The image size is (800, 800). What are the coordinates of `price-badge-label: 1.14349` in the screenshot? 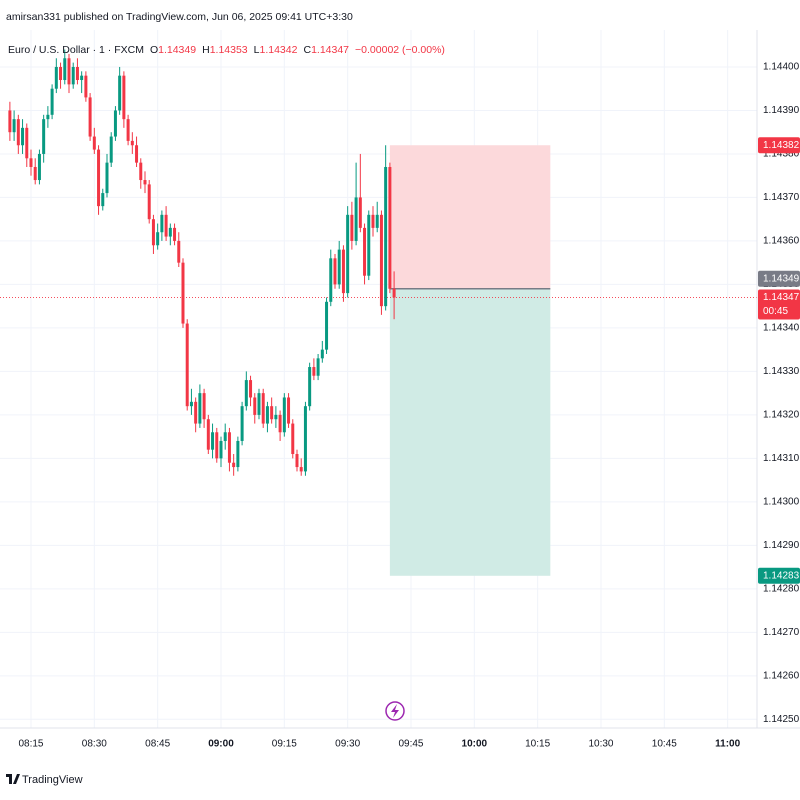 It's located at (781, 278).